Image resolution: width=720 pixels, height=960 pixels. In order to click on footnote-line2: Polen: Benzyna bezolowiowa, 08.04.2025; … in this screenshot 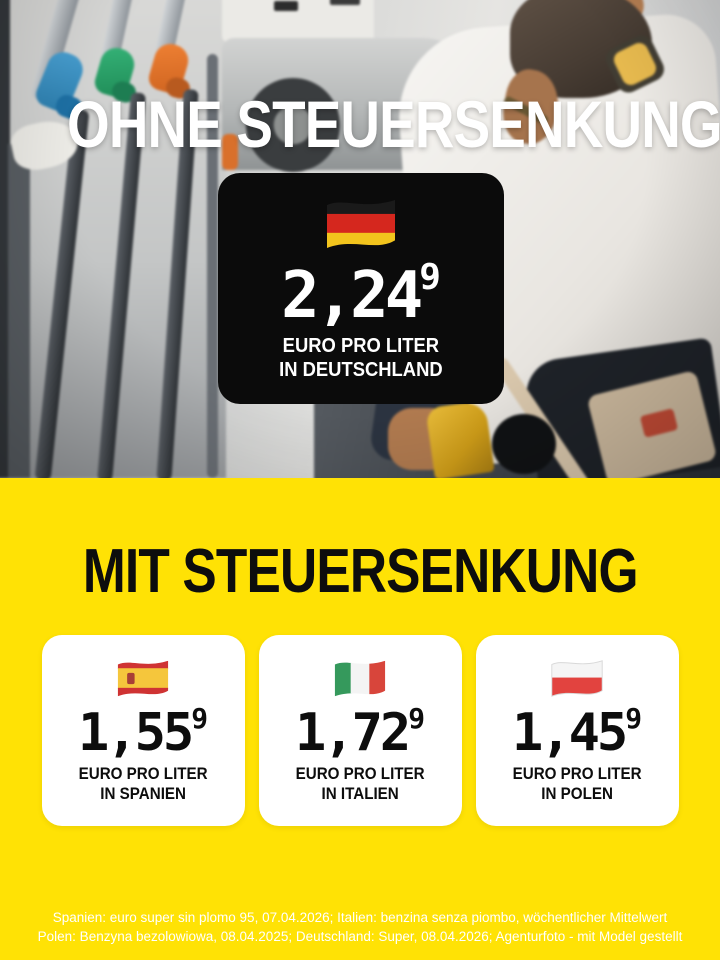, I will do `click(360, 937)`.